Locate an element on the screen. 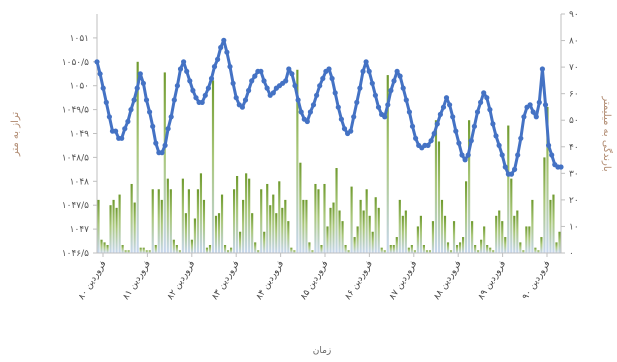  right-tick-label: ۱۰ is located at coordinates (574, 227).